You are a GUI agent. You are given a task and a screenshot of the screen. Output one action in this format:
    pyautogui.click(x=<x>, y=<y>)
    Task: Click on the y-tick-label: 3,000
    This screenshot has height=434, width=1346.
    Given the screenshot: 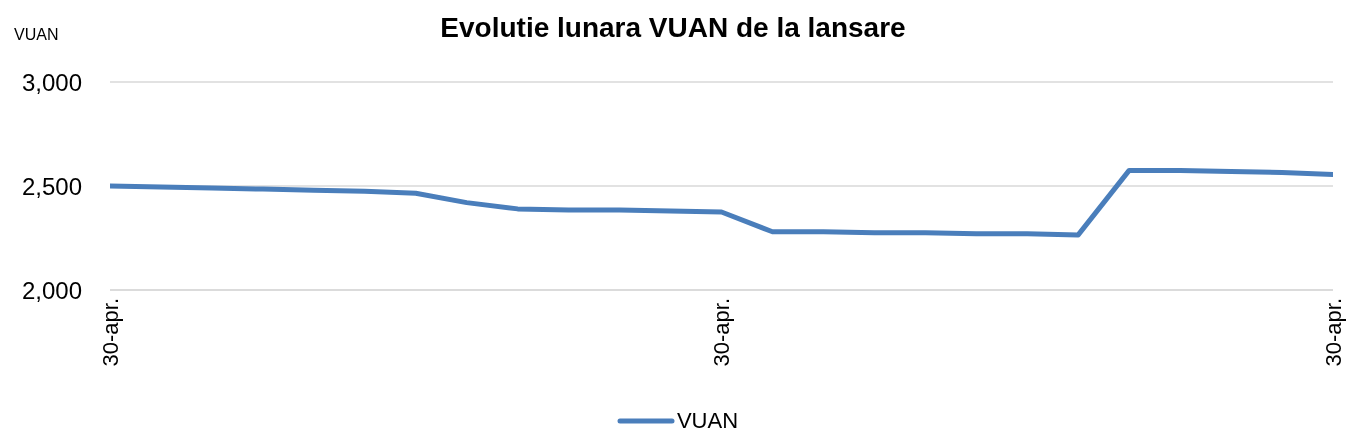 What is the action you would take?
    pyautogui.click(x=51, y=82)
    